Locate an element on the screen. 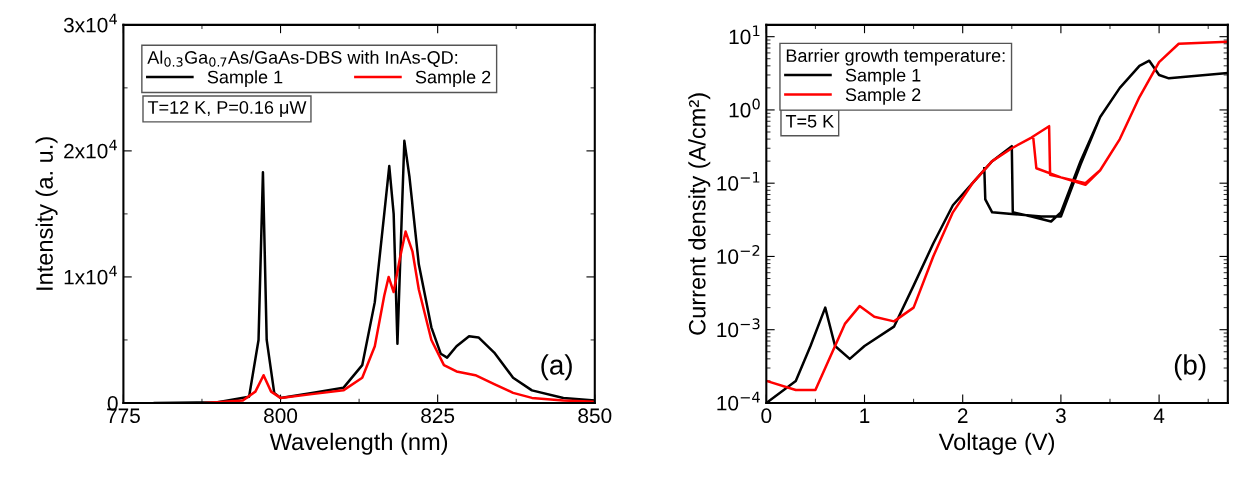 The width and height of the screenshot is (1234, 478). x-tick-label: 825 is located at coordinates (438, 416).